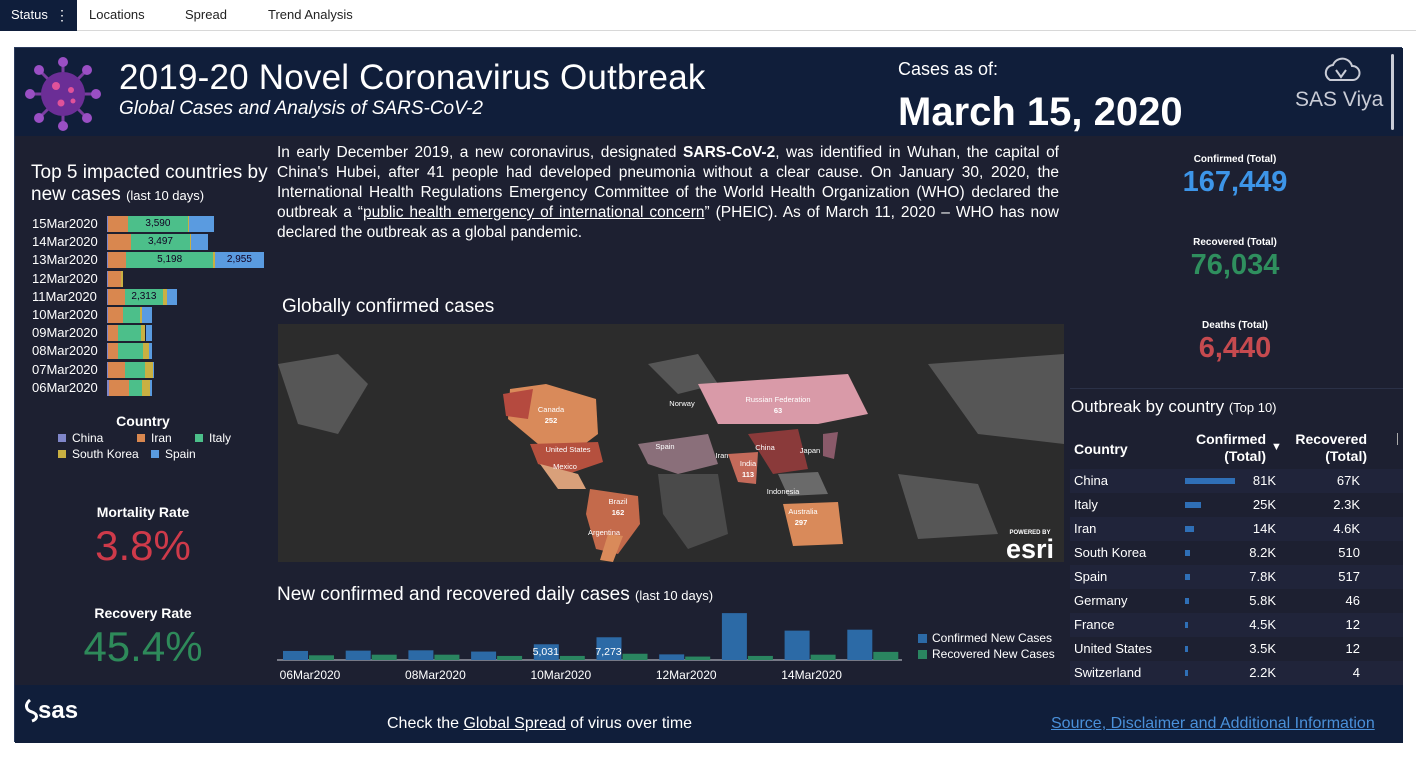 The height and width of the screenshot is (762, 1416). I want to click on table-row: United States 3.5K 12, so click(1236, 649).